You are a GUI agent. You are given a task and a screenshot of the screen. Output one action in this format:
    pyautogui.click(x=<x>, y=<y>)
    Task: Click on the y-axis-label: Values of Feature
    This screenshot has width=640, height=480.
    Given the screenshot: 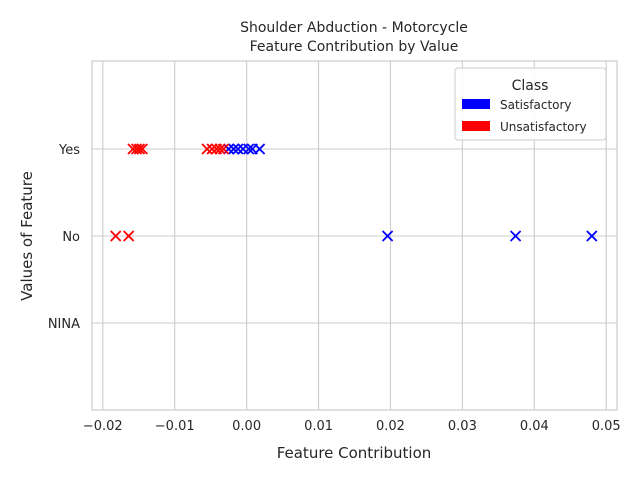 What is the action you would take?
    pyautogui.click(x=27, y=236)
    